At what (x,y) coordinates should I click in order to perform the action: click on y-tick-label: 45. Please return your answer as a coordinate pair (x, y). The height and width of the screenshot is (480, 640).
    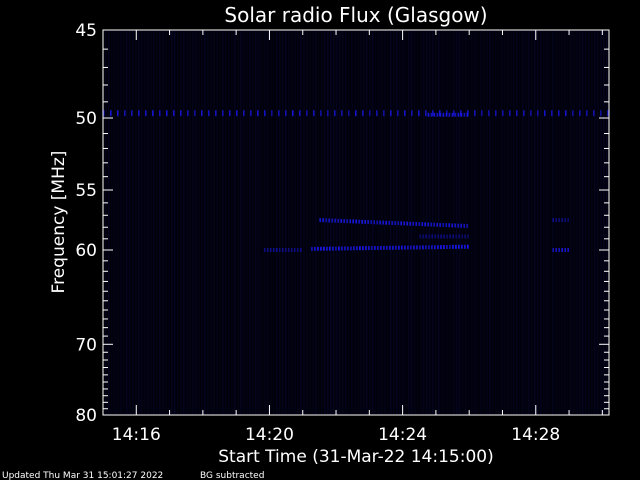
    Looking at the image, I should click on (86, 31).